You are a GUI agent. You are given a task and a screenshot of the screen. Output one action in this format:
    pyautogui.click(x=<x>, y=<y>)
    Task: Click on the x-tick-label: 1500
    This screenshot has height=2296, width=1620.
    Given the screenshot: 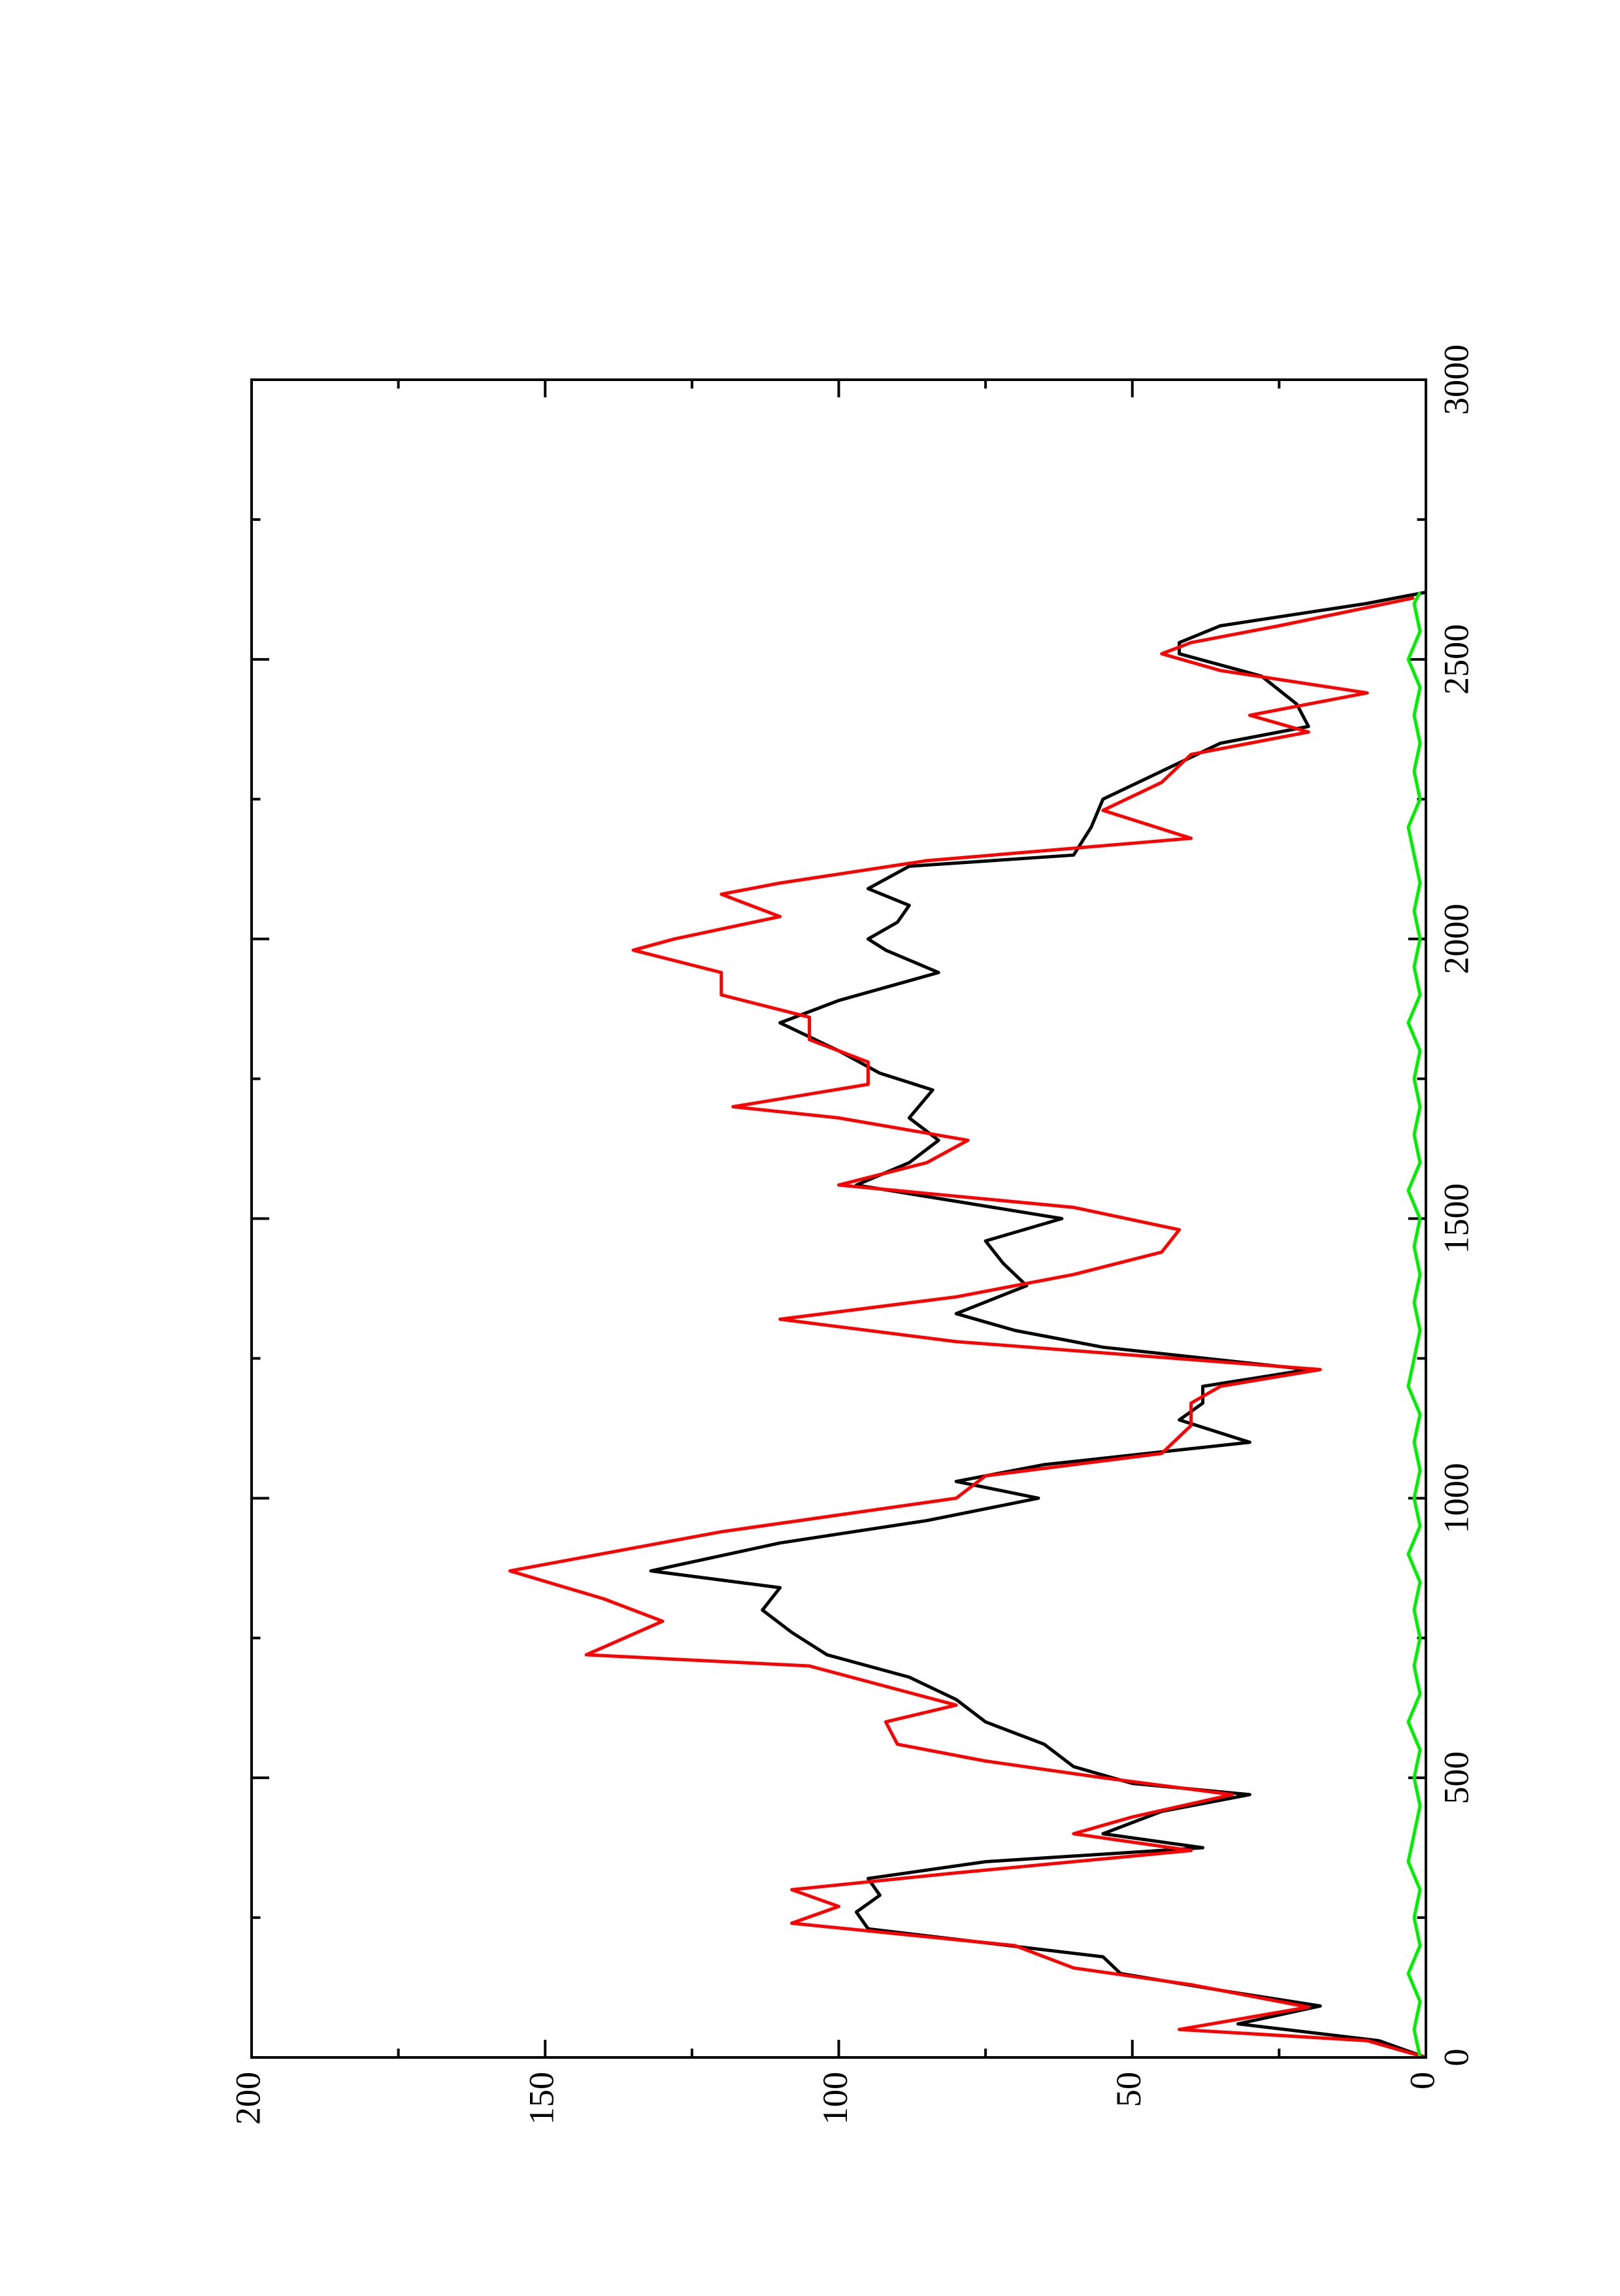 What is the action you would take?
    pyautogui.click(x=1456, y=1219)
    